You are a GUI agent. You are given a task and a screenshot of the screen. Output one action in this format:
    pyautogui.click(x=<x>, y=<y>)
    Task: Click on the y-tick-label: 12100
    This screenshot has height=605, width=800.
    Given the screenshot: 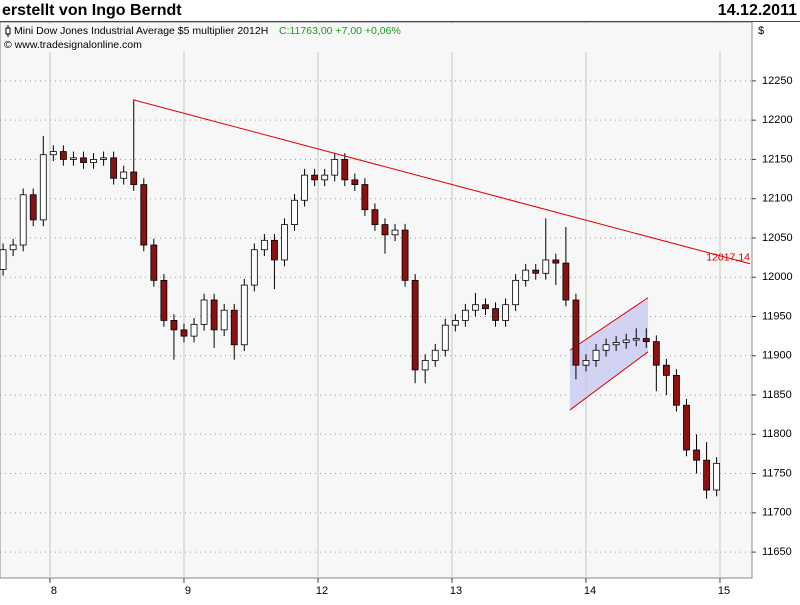 What is the action you would take?
    pyautogui.click(x=777, y=199)
    